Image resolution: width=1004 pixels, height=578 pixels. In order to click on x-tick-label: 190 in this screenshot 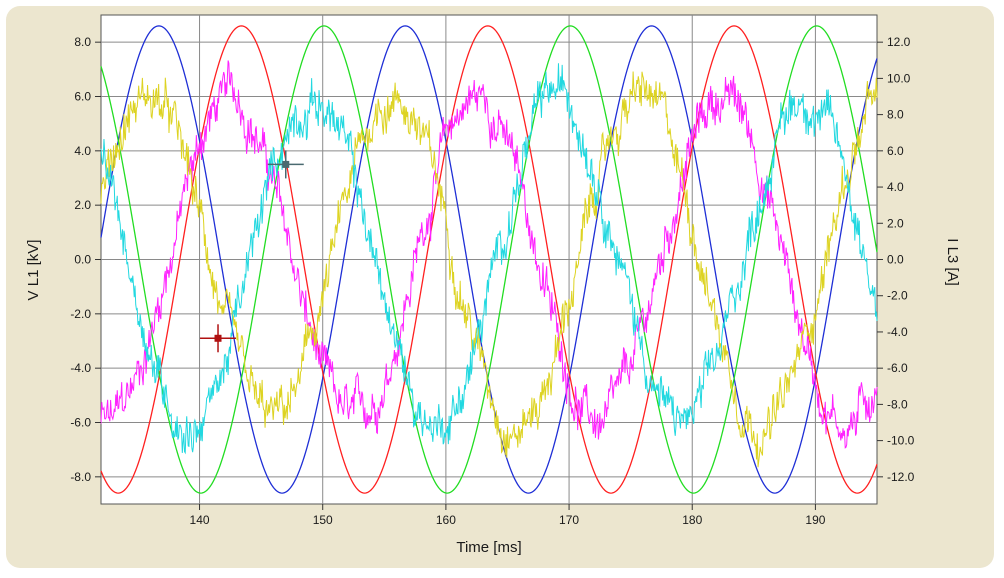, I will do `click(815, 520)`.